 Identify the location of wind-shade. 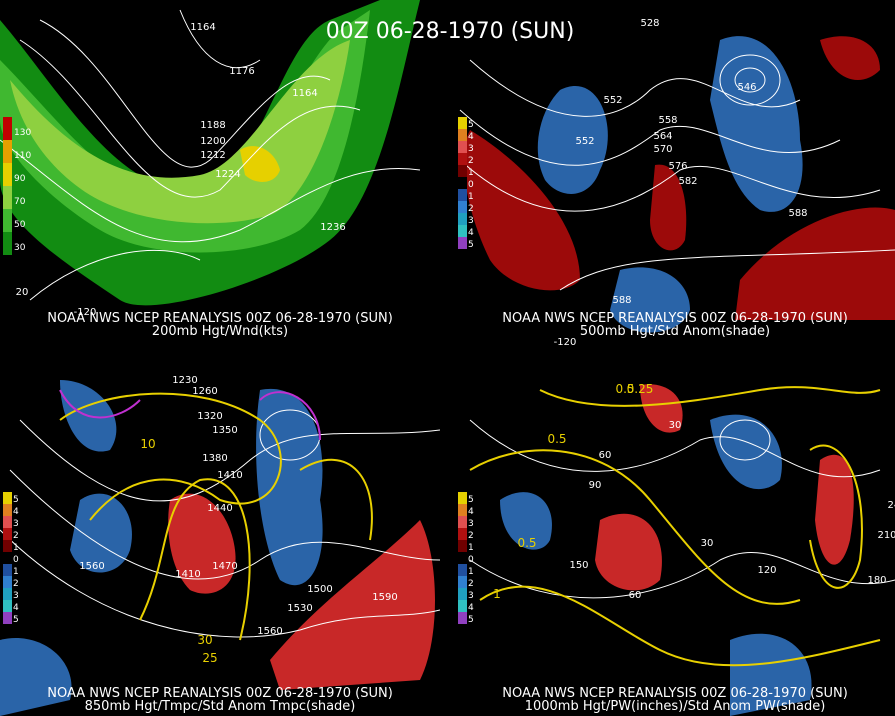
(260, 164).